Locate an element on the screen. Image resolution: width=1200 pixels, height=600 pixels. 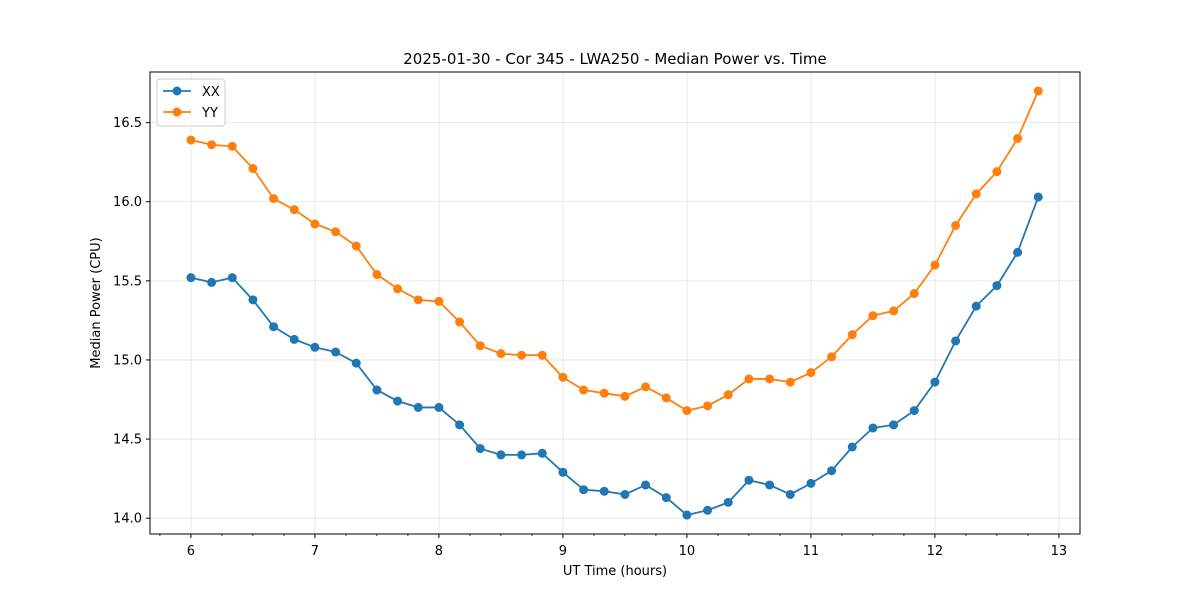
y-tick-label: 14.5 is located at coordinates (127, 440).